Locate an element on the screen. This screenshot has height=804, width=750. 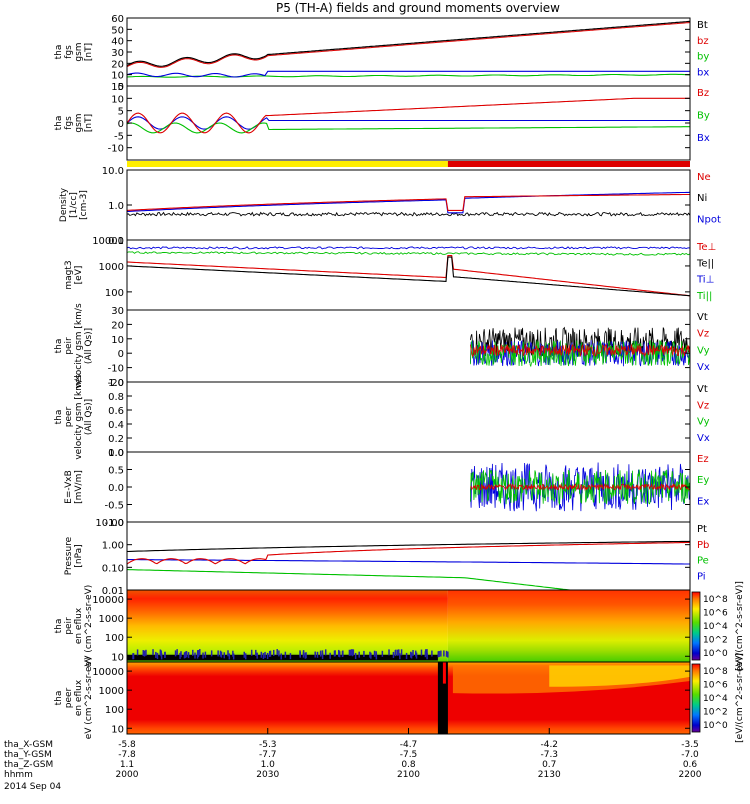
panel-fgs_mag-data is located at coordinates (408, 49).